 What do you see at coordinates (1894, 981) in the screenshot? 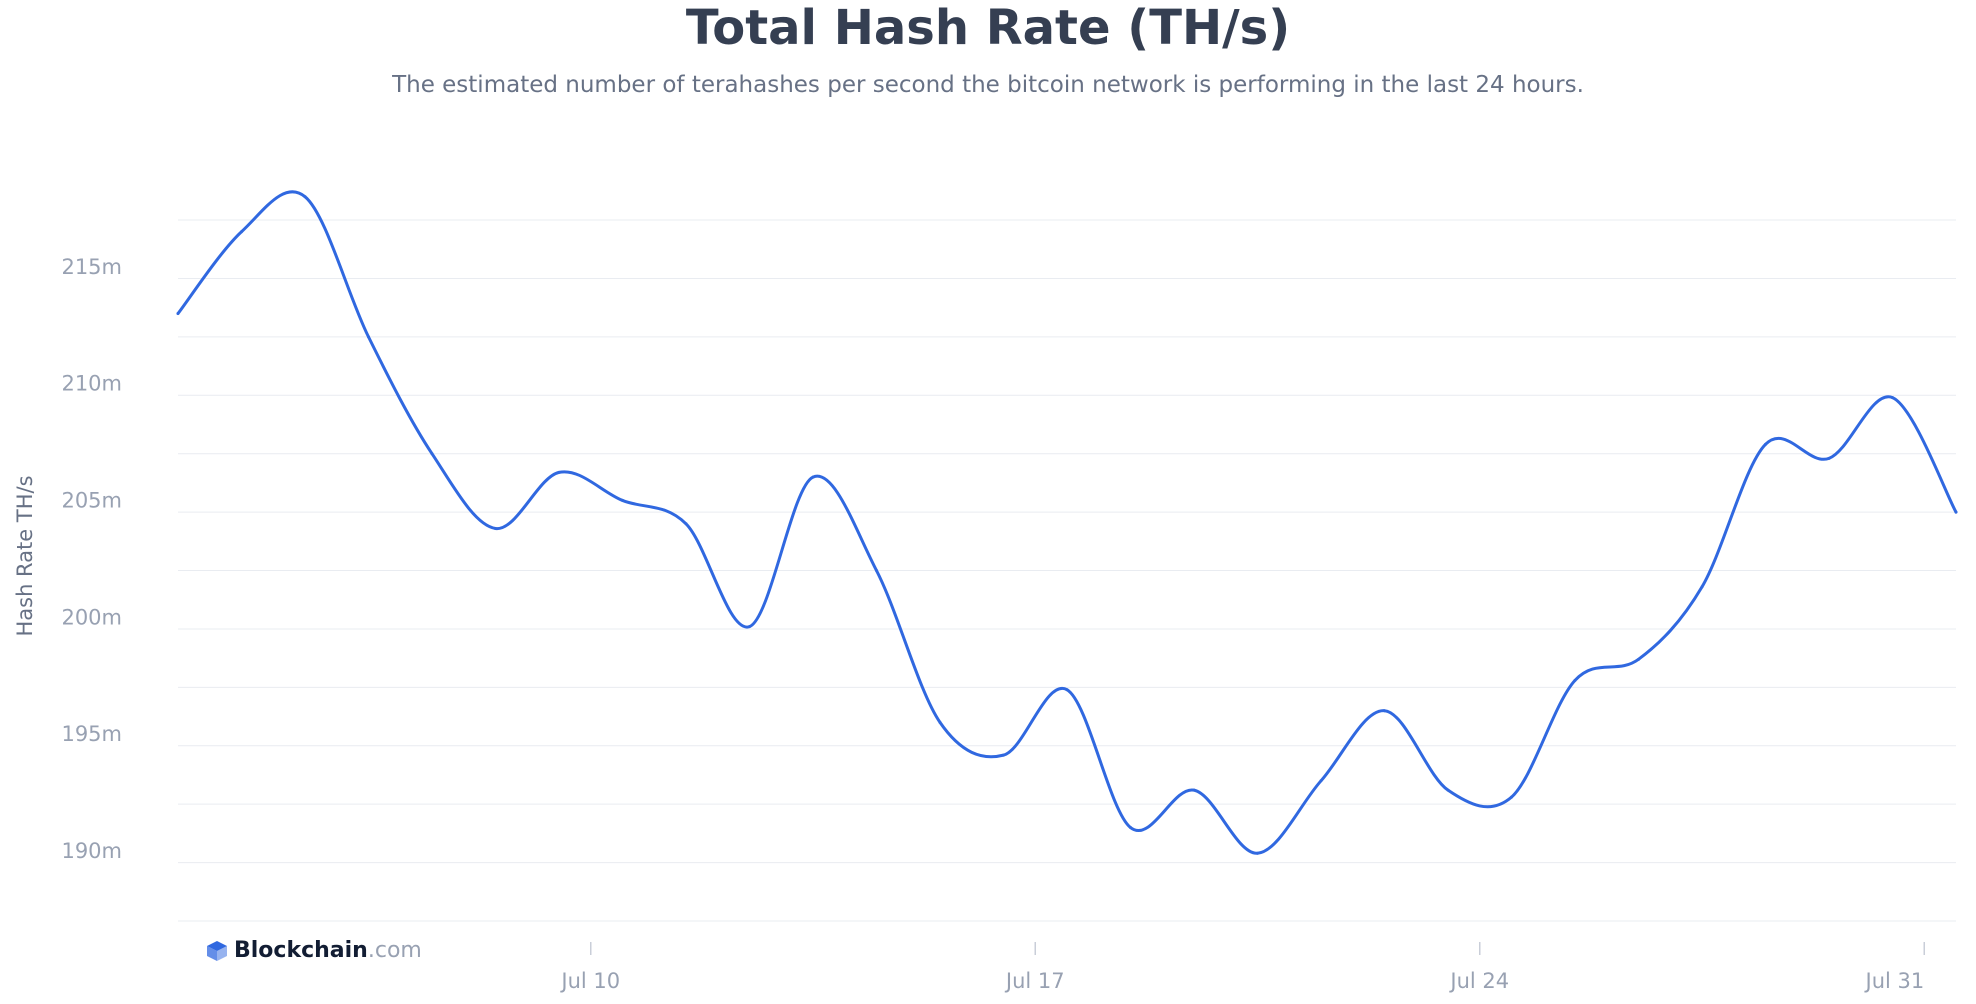
I see `x-tick-label: Jul 31` at bounding box center [1894, 981].